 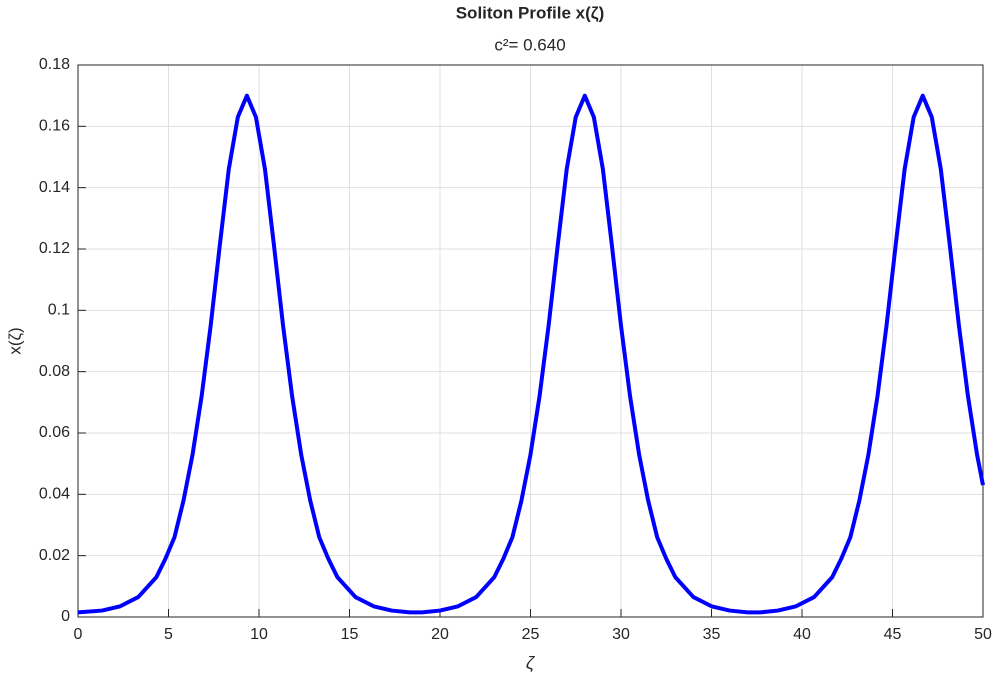 What do you see at coordinates (530, 12) in the screenshot?
I see `chart-title: Soliton Profile x(ζ)` at bounding box center [530, 12].